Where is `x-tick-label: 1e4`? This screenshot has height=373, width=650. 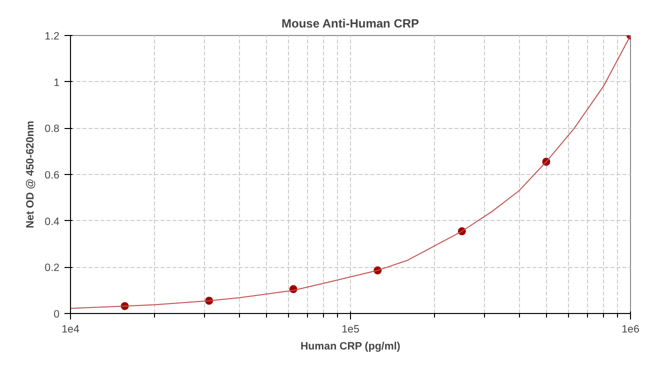
x-tick-label: 1e4 is located at coordinates (71, 330).